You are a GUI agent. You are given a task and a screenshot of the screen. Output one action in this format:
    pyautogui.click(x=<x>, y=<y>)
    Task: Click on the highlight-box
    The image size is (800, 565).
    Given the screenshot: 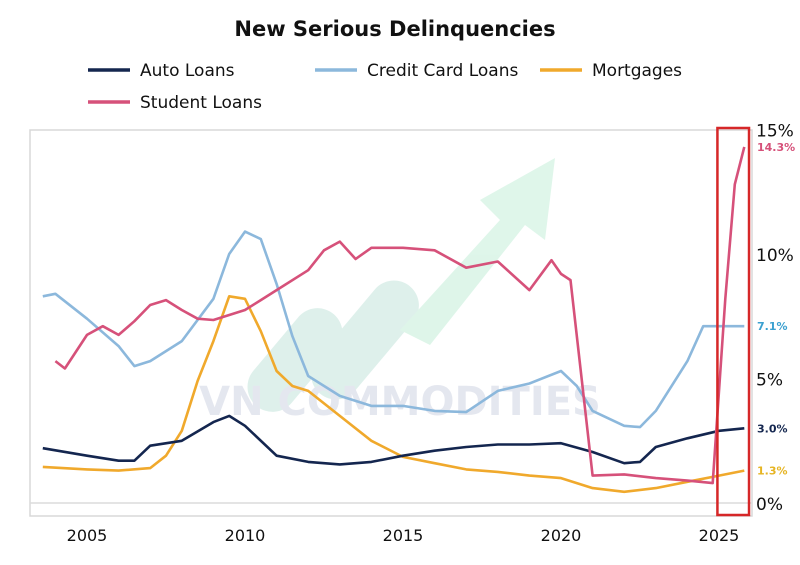 What is the action you would take?
    pyautogui.click(x=733, y=321)
    